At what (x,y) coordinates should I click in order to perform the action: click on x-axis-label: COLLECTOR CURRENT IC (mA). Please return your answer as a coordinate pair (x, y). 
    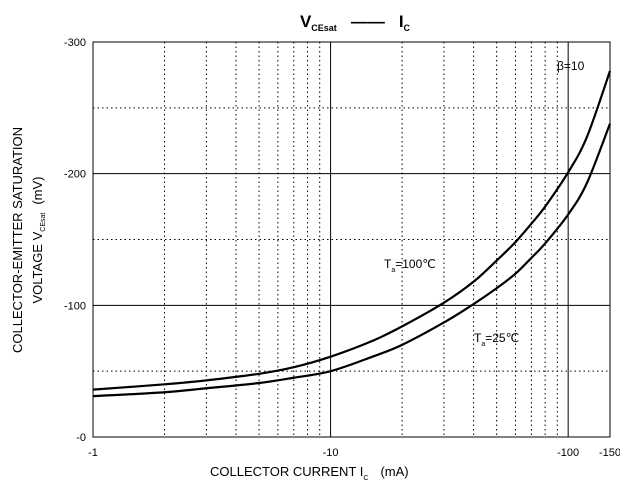
    Looking at the image, I should click on (309, 473).